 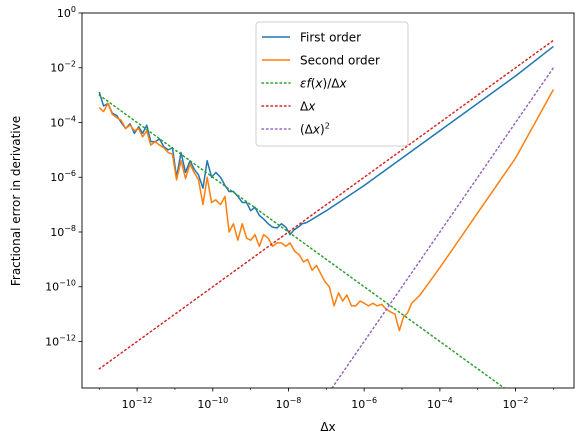 What do you see at coordinates (330, 38) in the screenshot?
I see `legend-label: First order` at bounding box center [330, 38].